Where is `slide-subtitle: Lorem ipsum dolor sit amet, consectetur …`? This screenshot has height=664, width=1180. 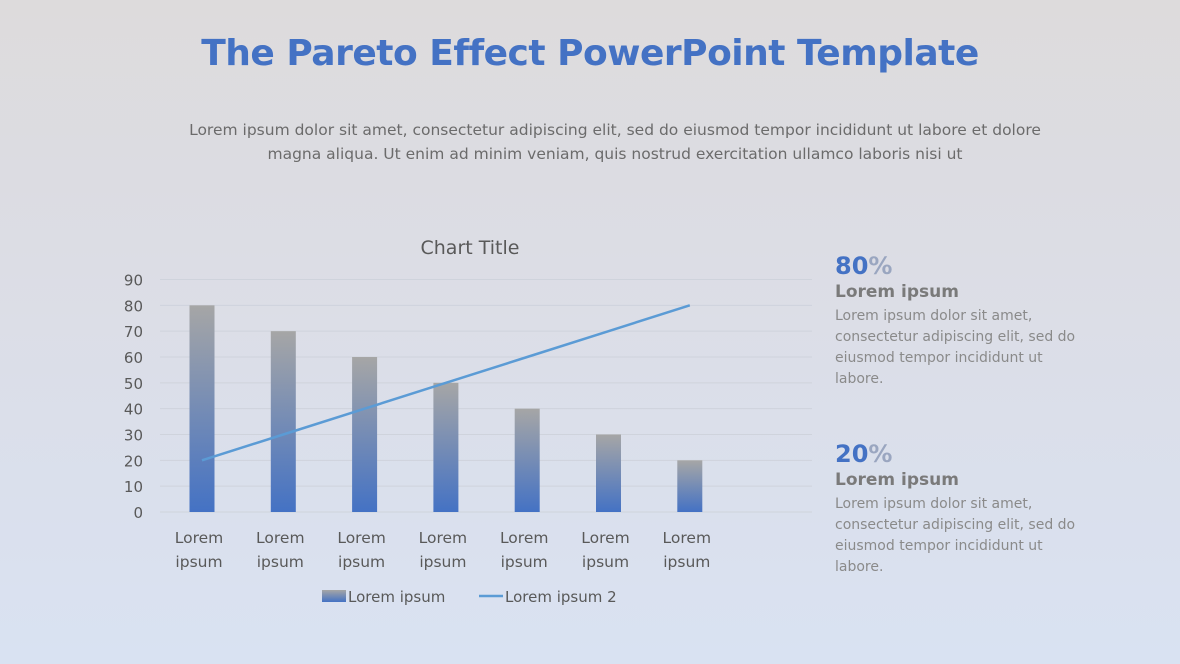
slide-subtitle: Lorem ipsum dolor sit amet, consectetur … is located at coordinates (615, 142).